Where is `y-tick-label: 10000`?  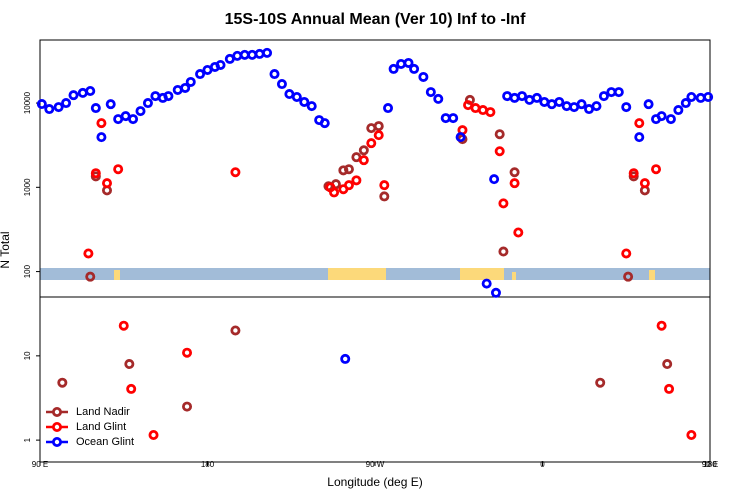 y-tick-label: 10000 is located at coordinates (27, 102).